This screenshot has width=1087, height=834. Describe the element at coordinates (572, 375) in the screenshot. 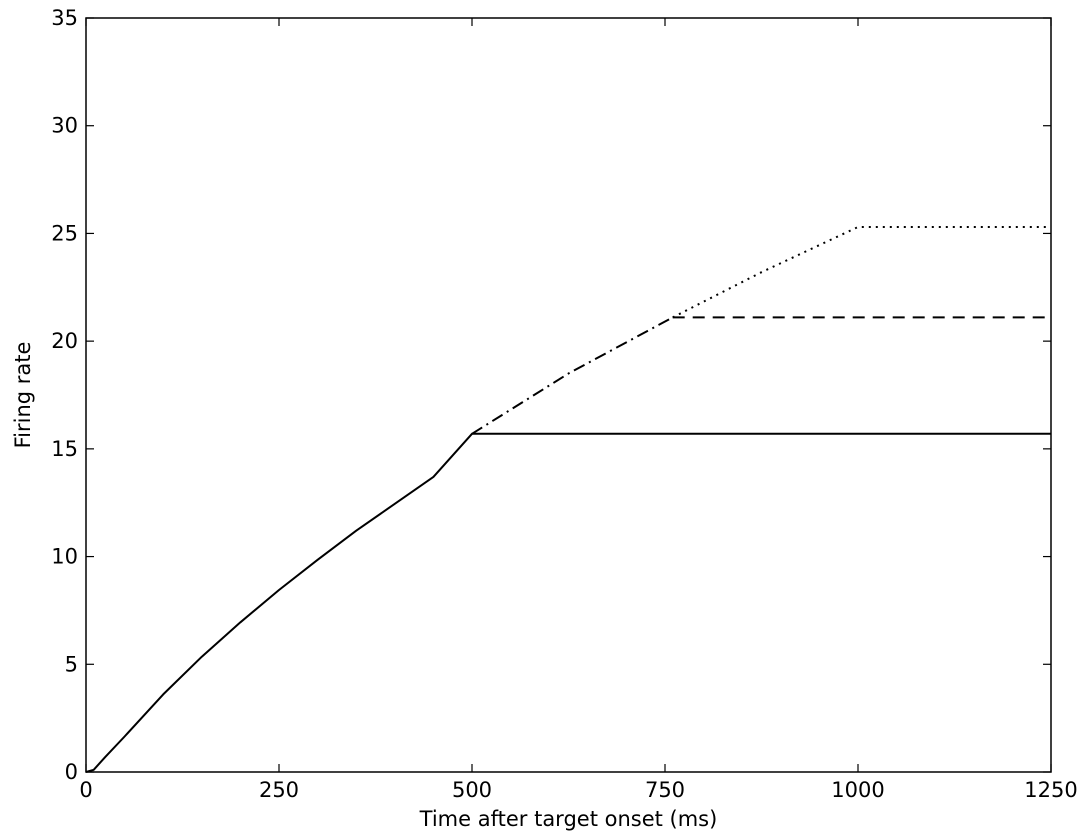

I see `series-line-dashdot` at that location.